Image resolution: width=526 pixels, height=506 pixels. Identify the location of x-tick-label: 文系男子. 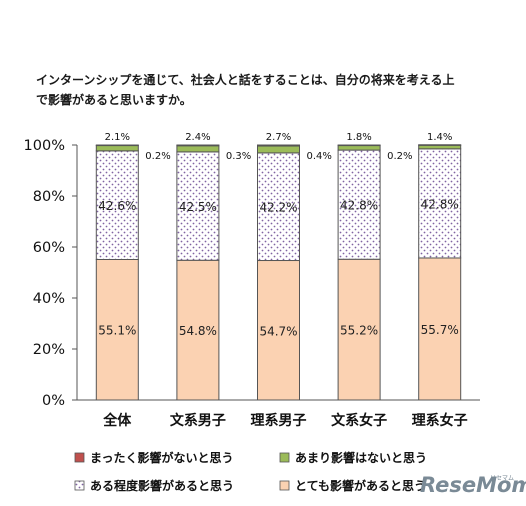
(198, 420).